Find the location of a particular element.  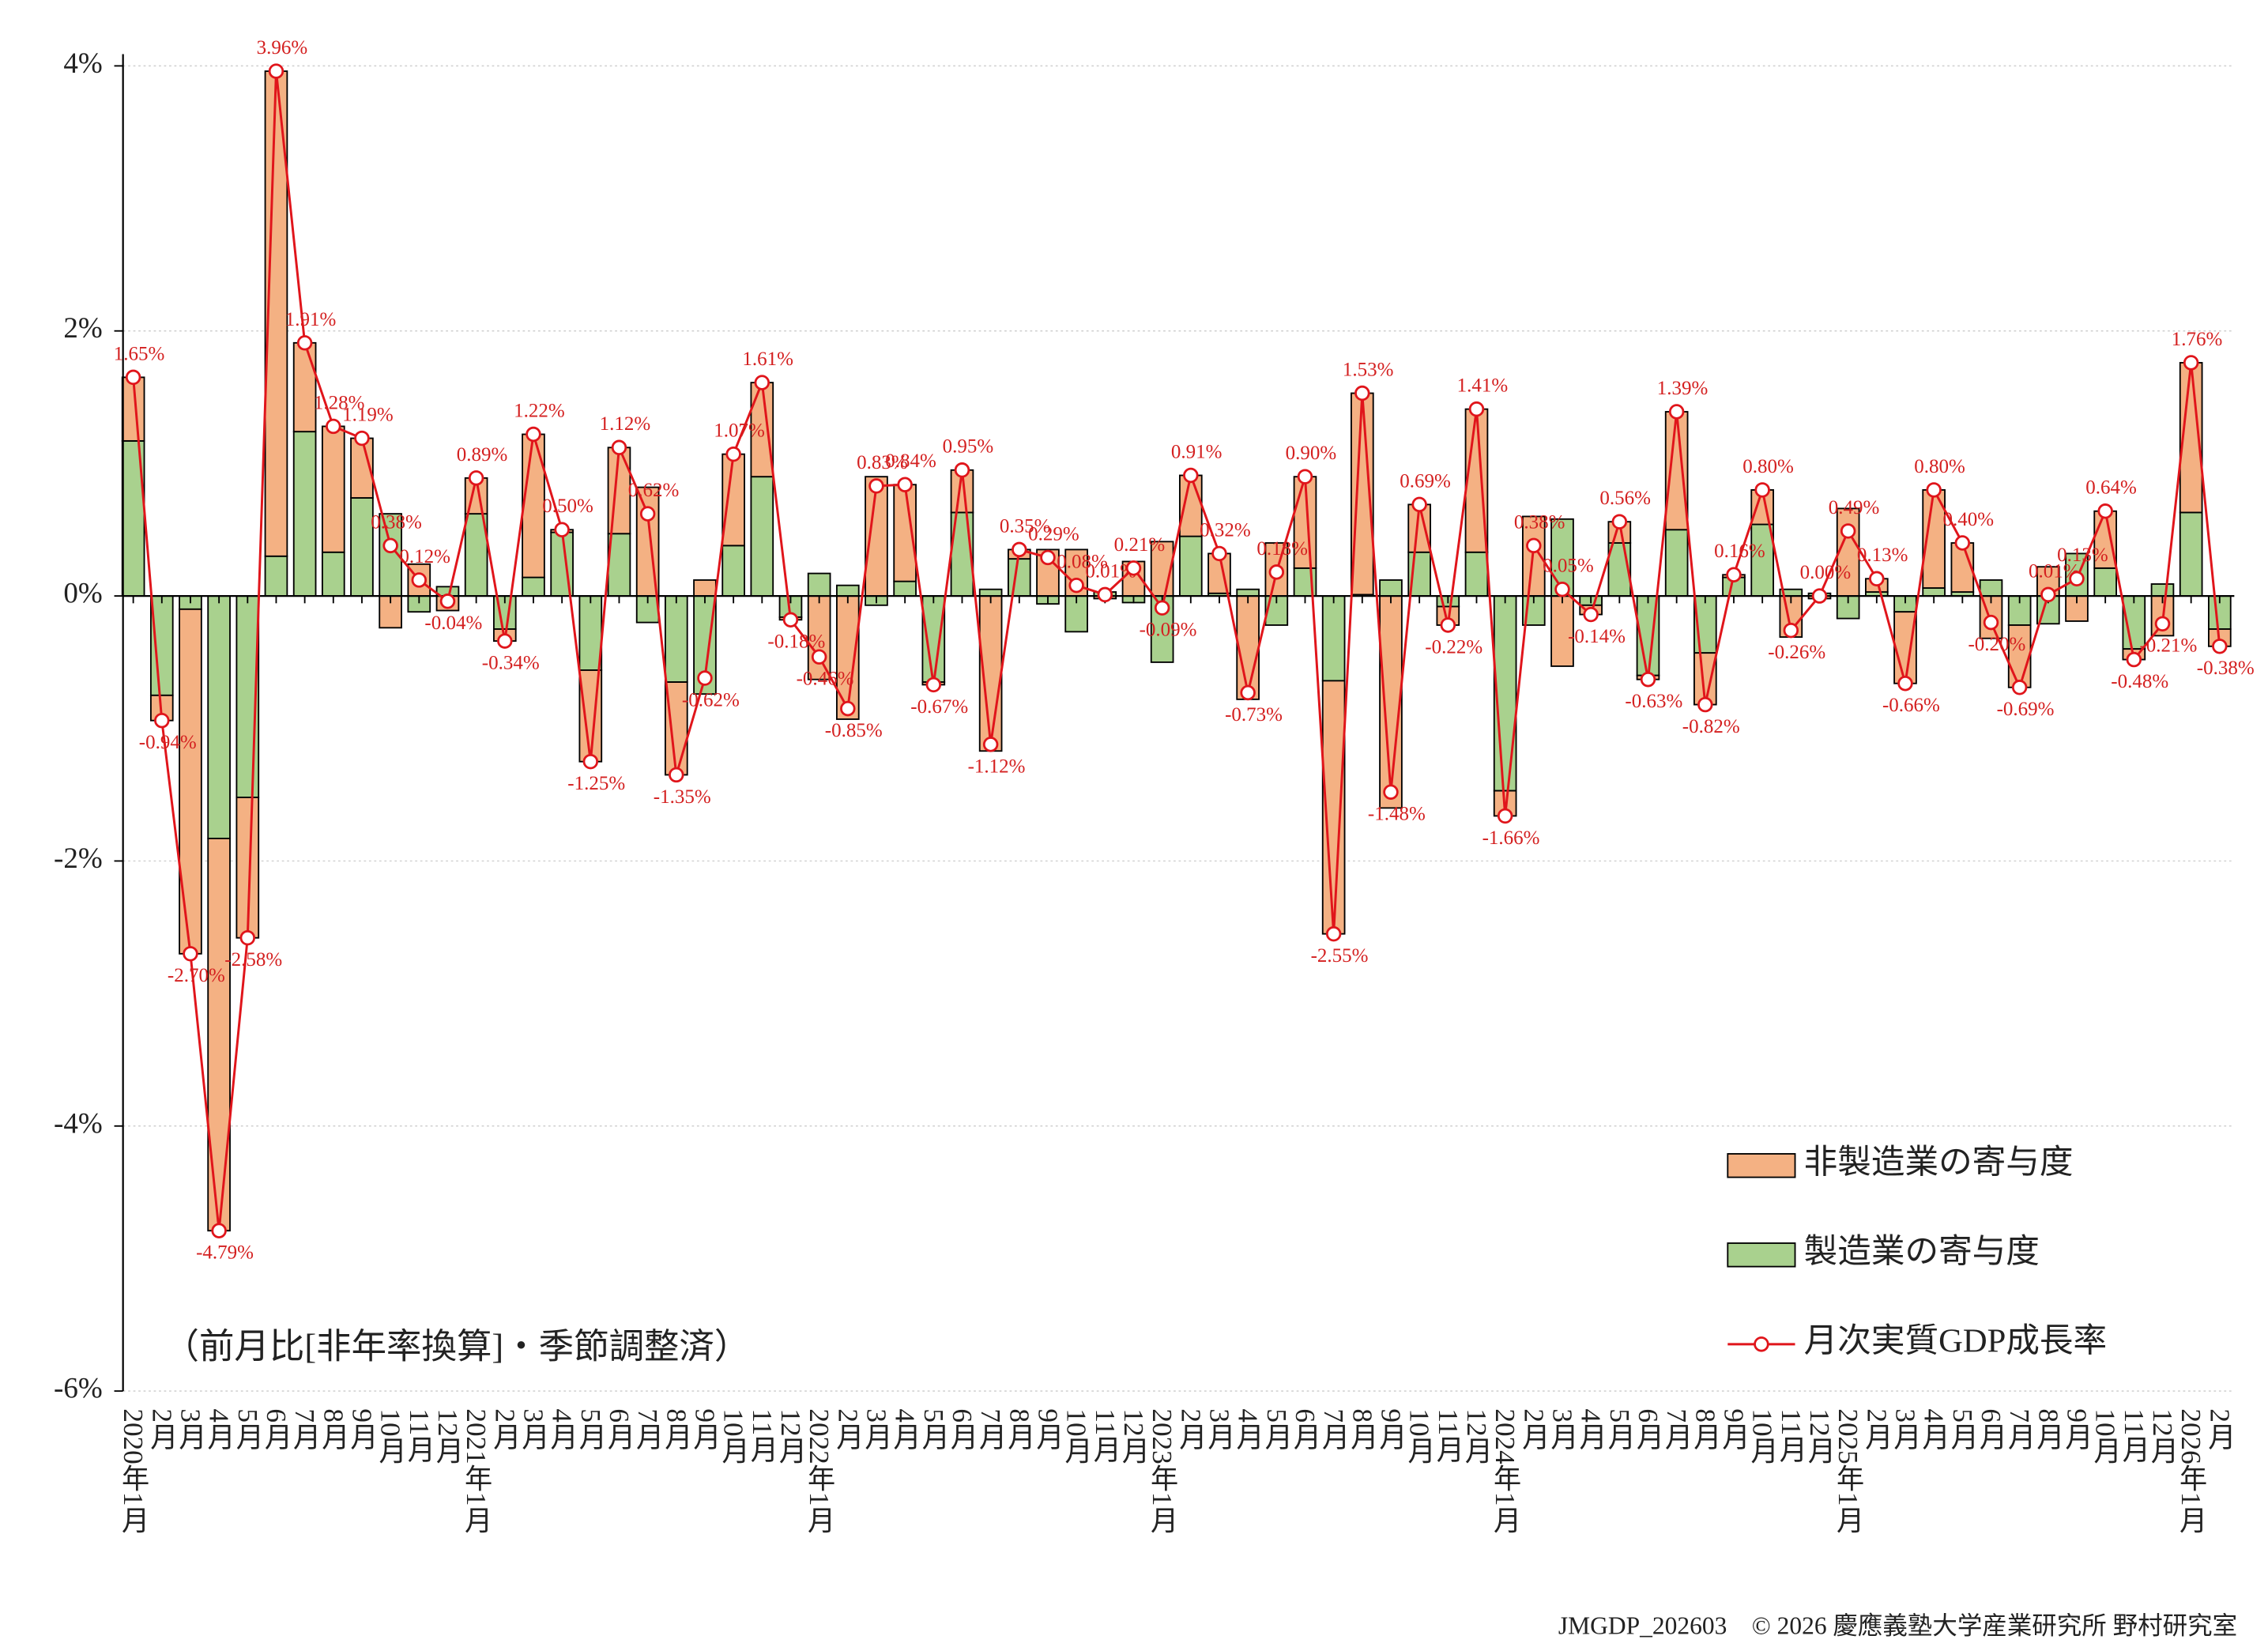

data-label: -0.26% is located at coordinates (1797, 653).